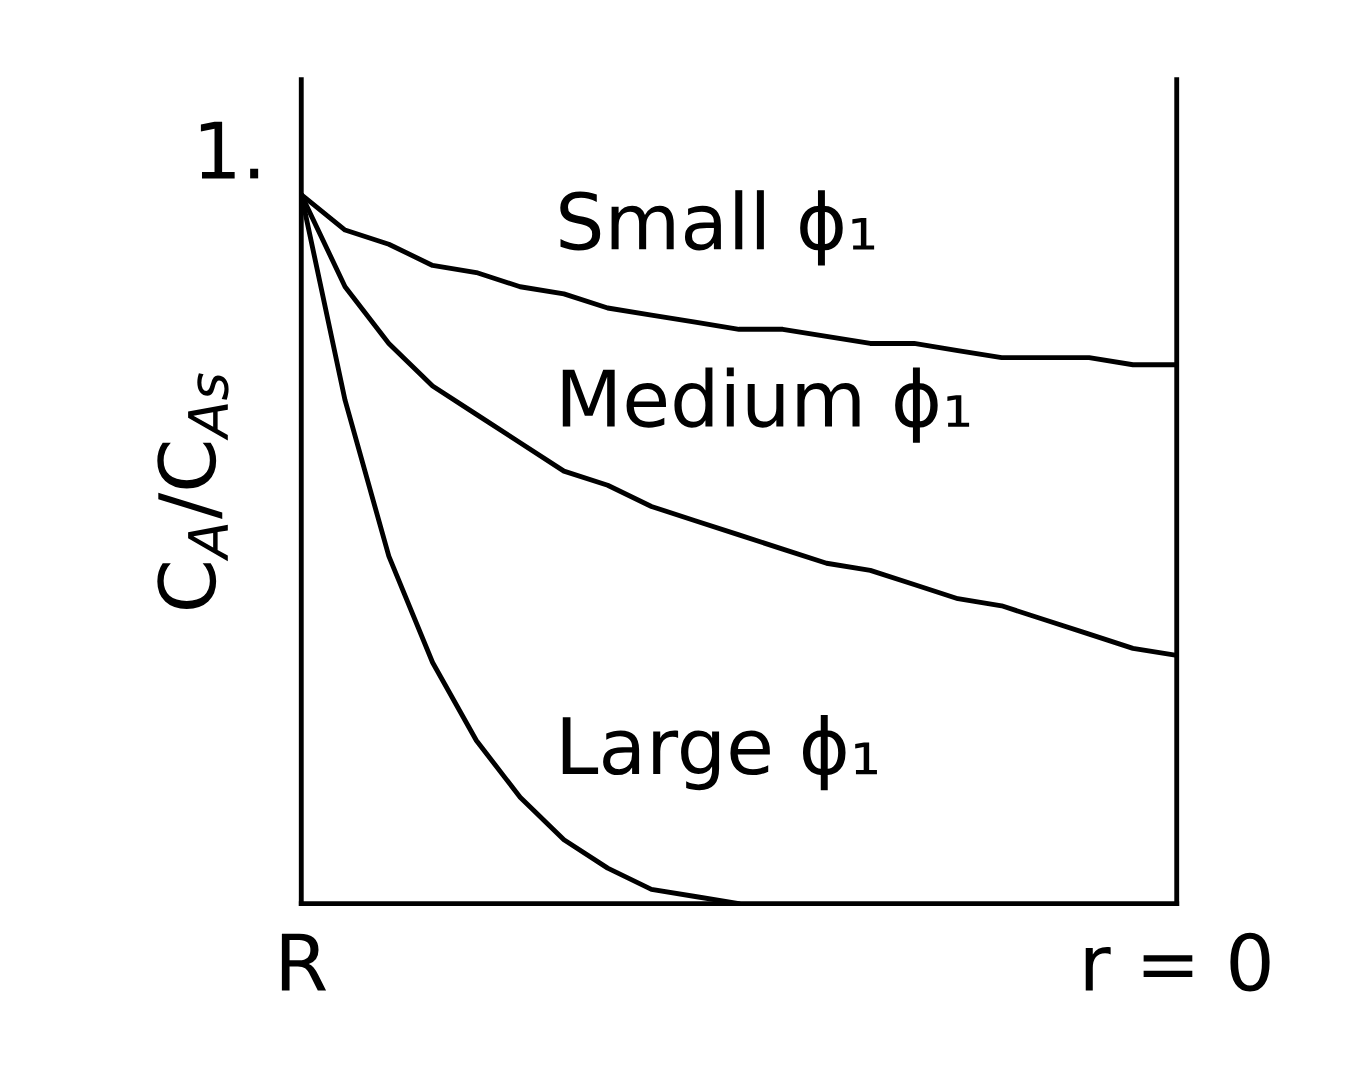  I want to click on x-tick-label: r = 0, so click(1177, 962).